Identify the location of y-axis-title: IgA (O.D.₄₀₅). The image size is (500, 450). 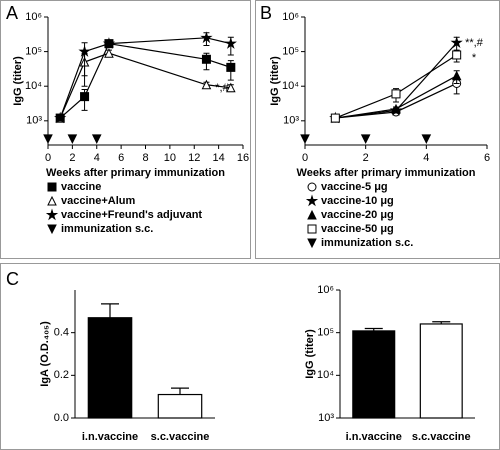
(45, 354).